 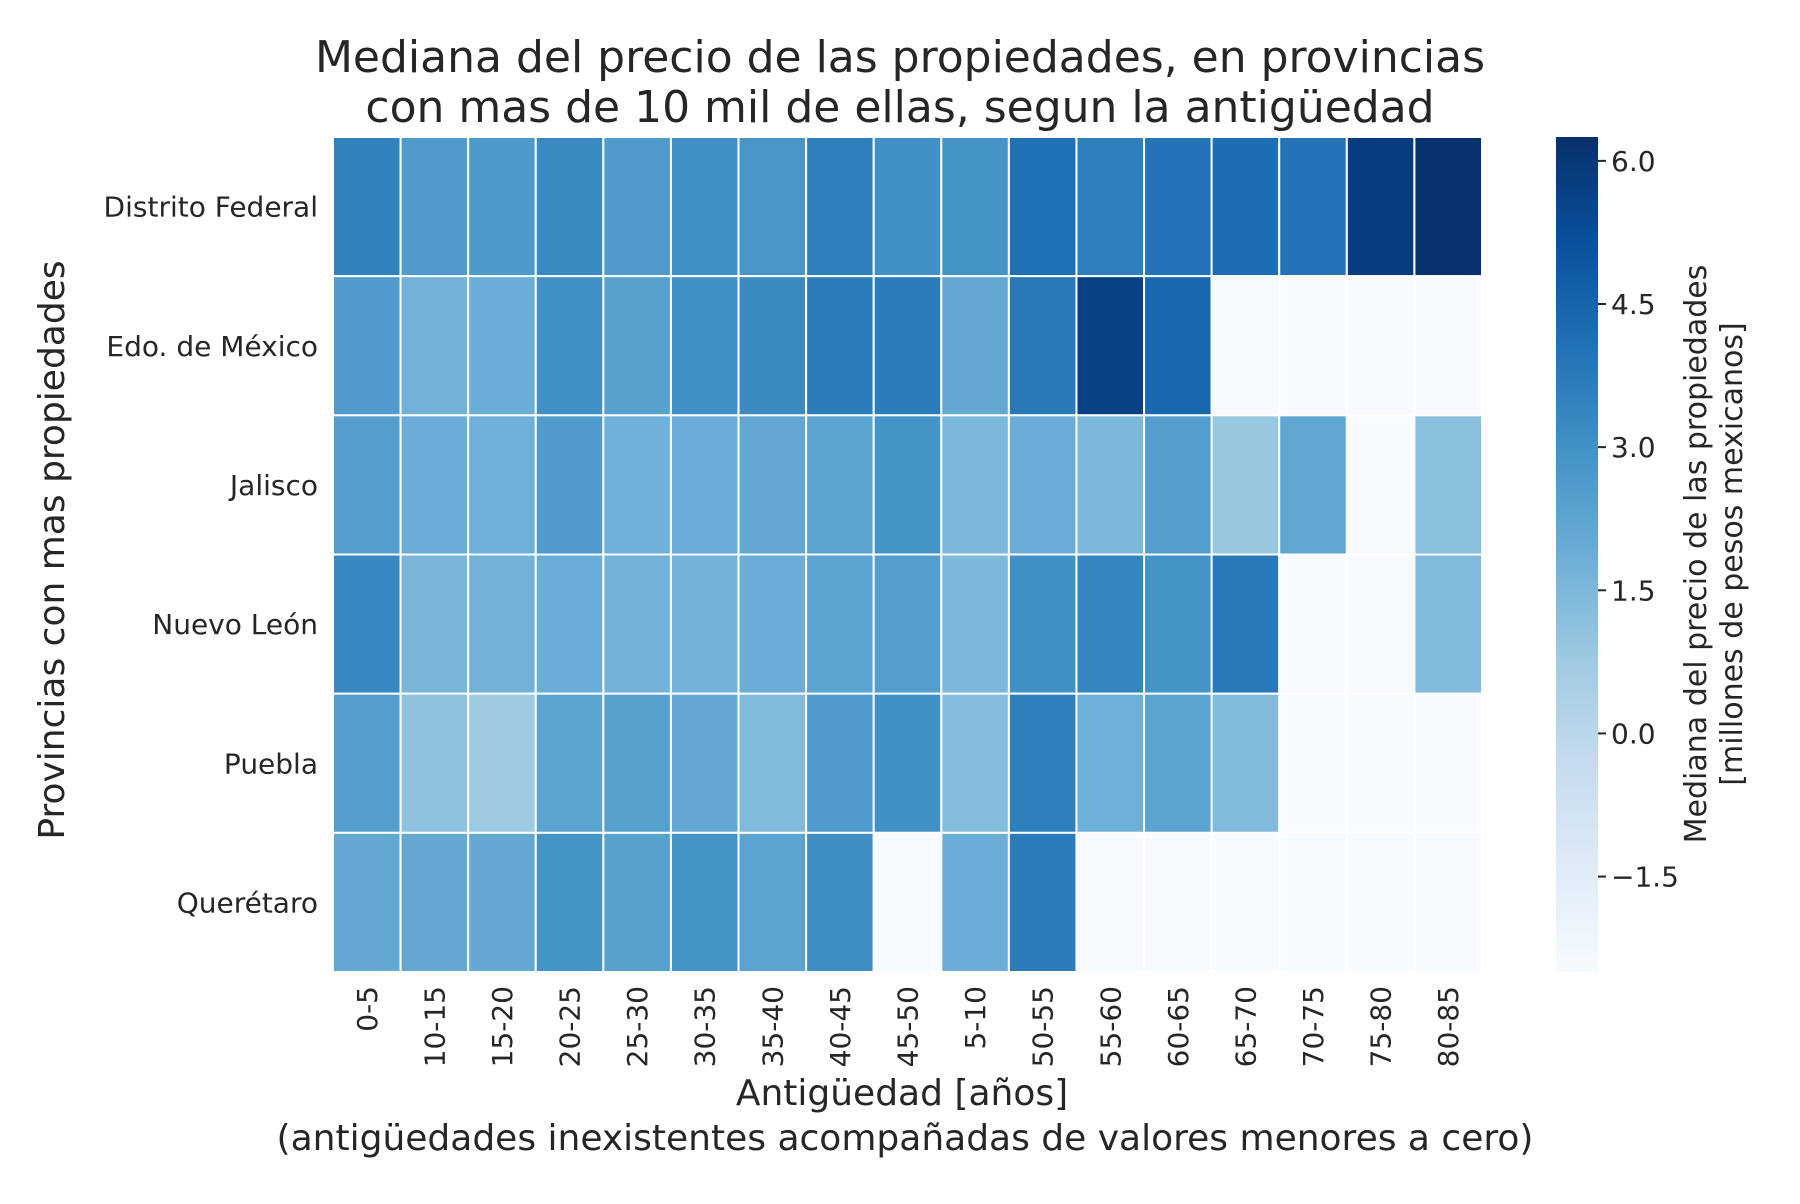 I want to click on y-tick-label: Jalisco, so click(x=273, y=485).